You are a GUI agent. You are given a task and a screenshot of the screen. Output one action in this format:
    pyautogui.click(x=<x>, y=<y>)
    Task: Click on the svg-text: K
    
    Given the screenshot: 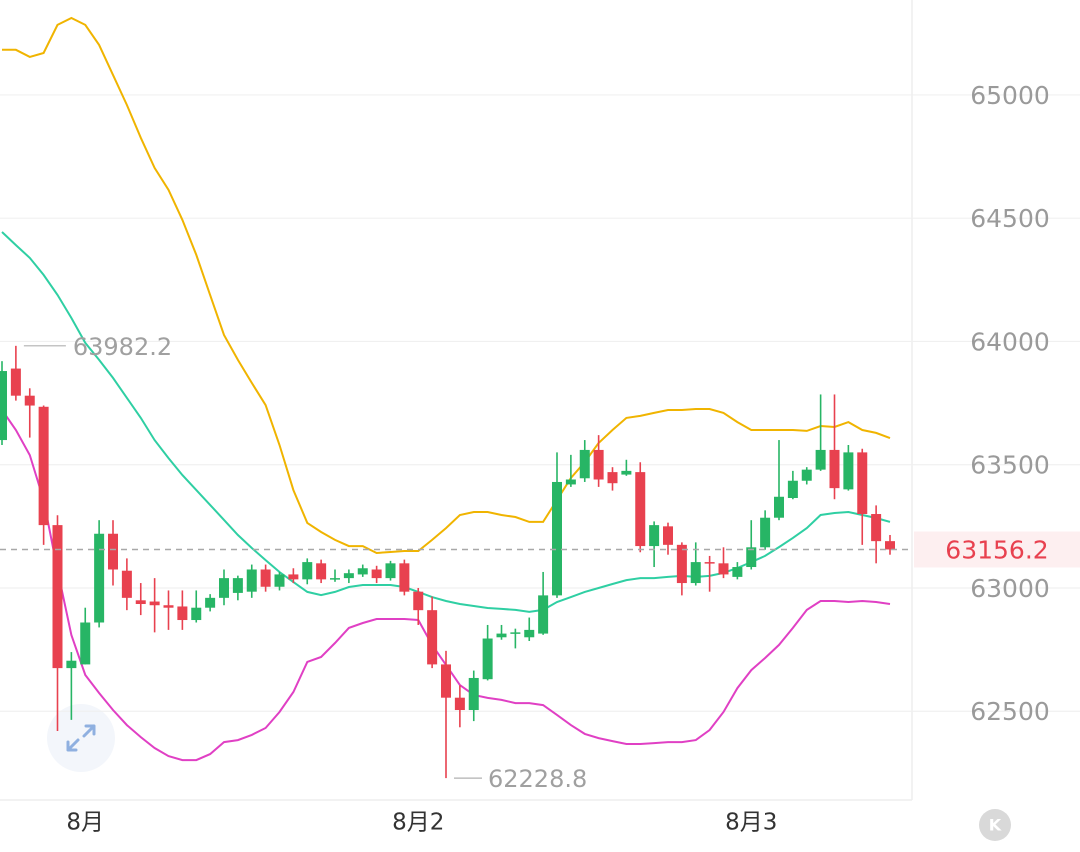 What is the action you would take?
    pyautogui.click(x=995, y=825)
    